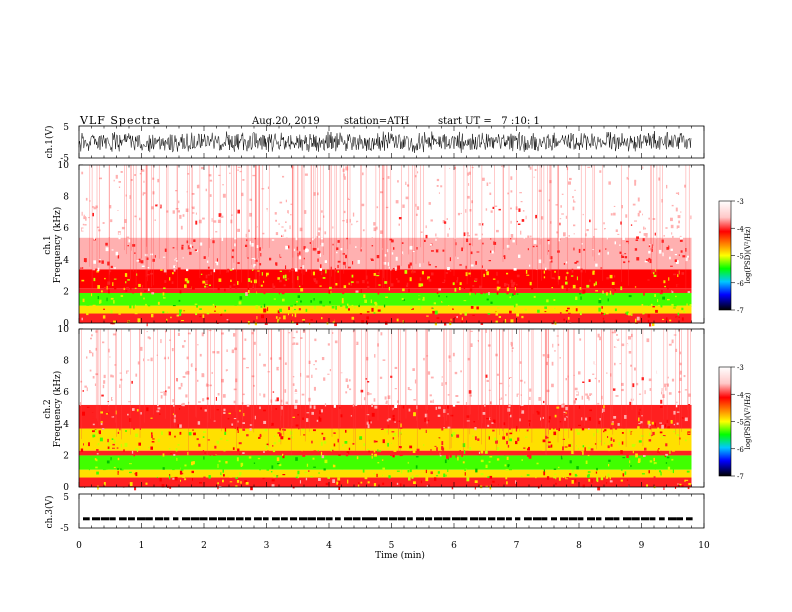 The width and height of the screenshot is (792, 612). I want to click on ch2-spectro-ylabel-line1: ch.2, so click(48, 408).